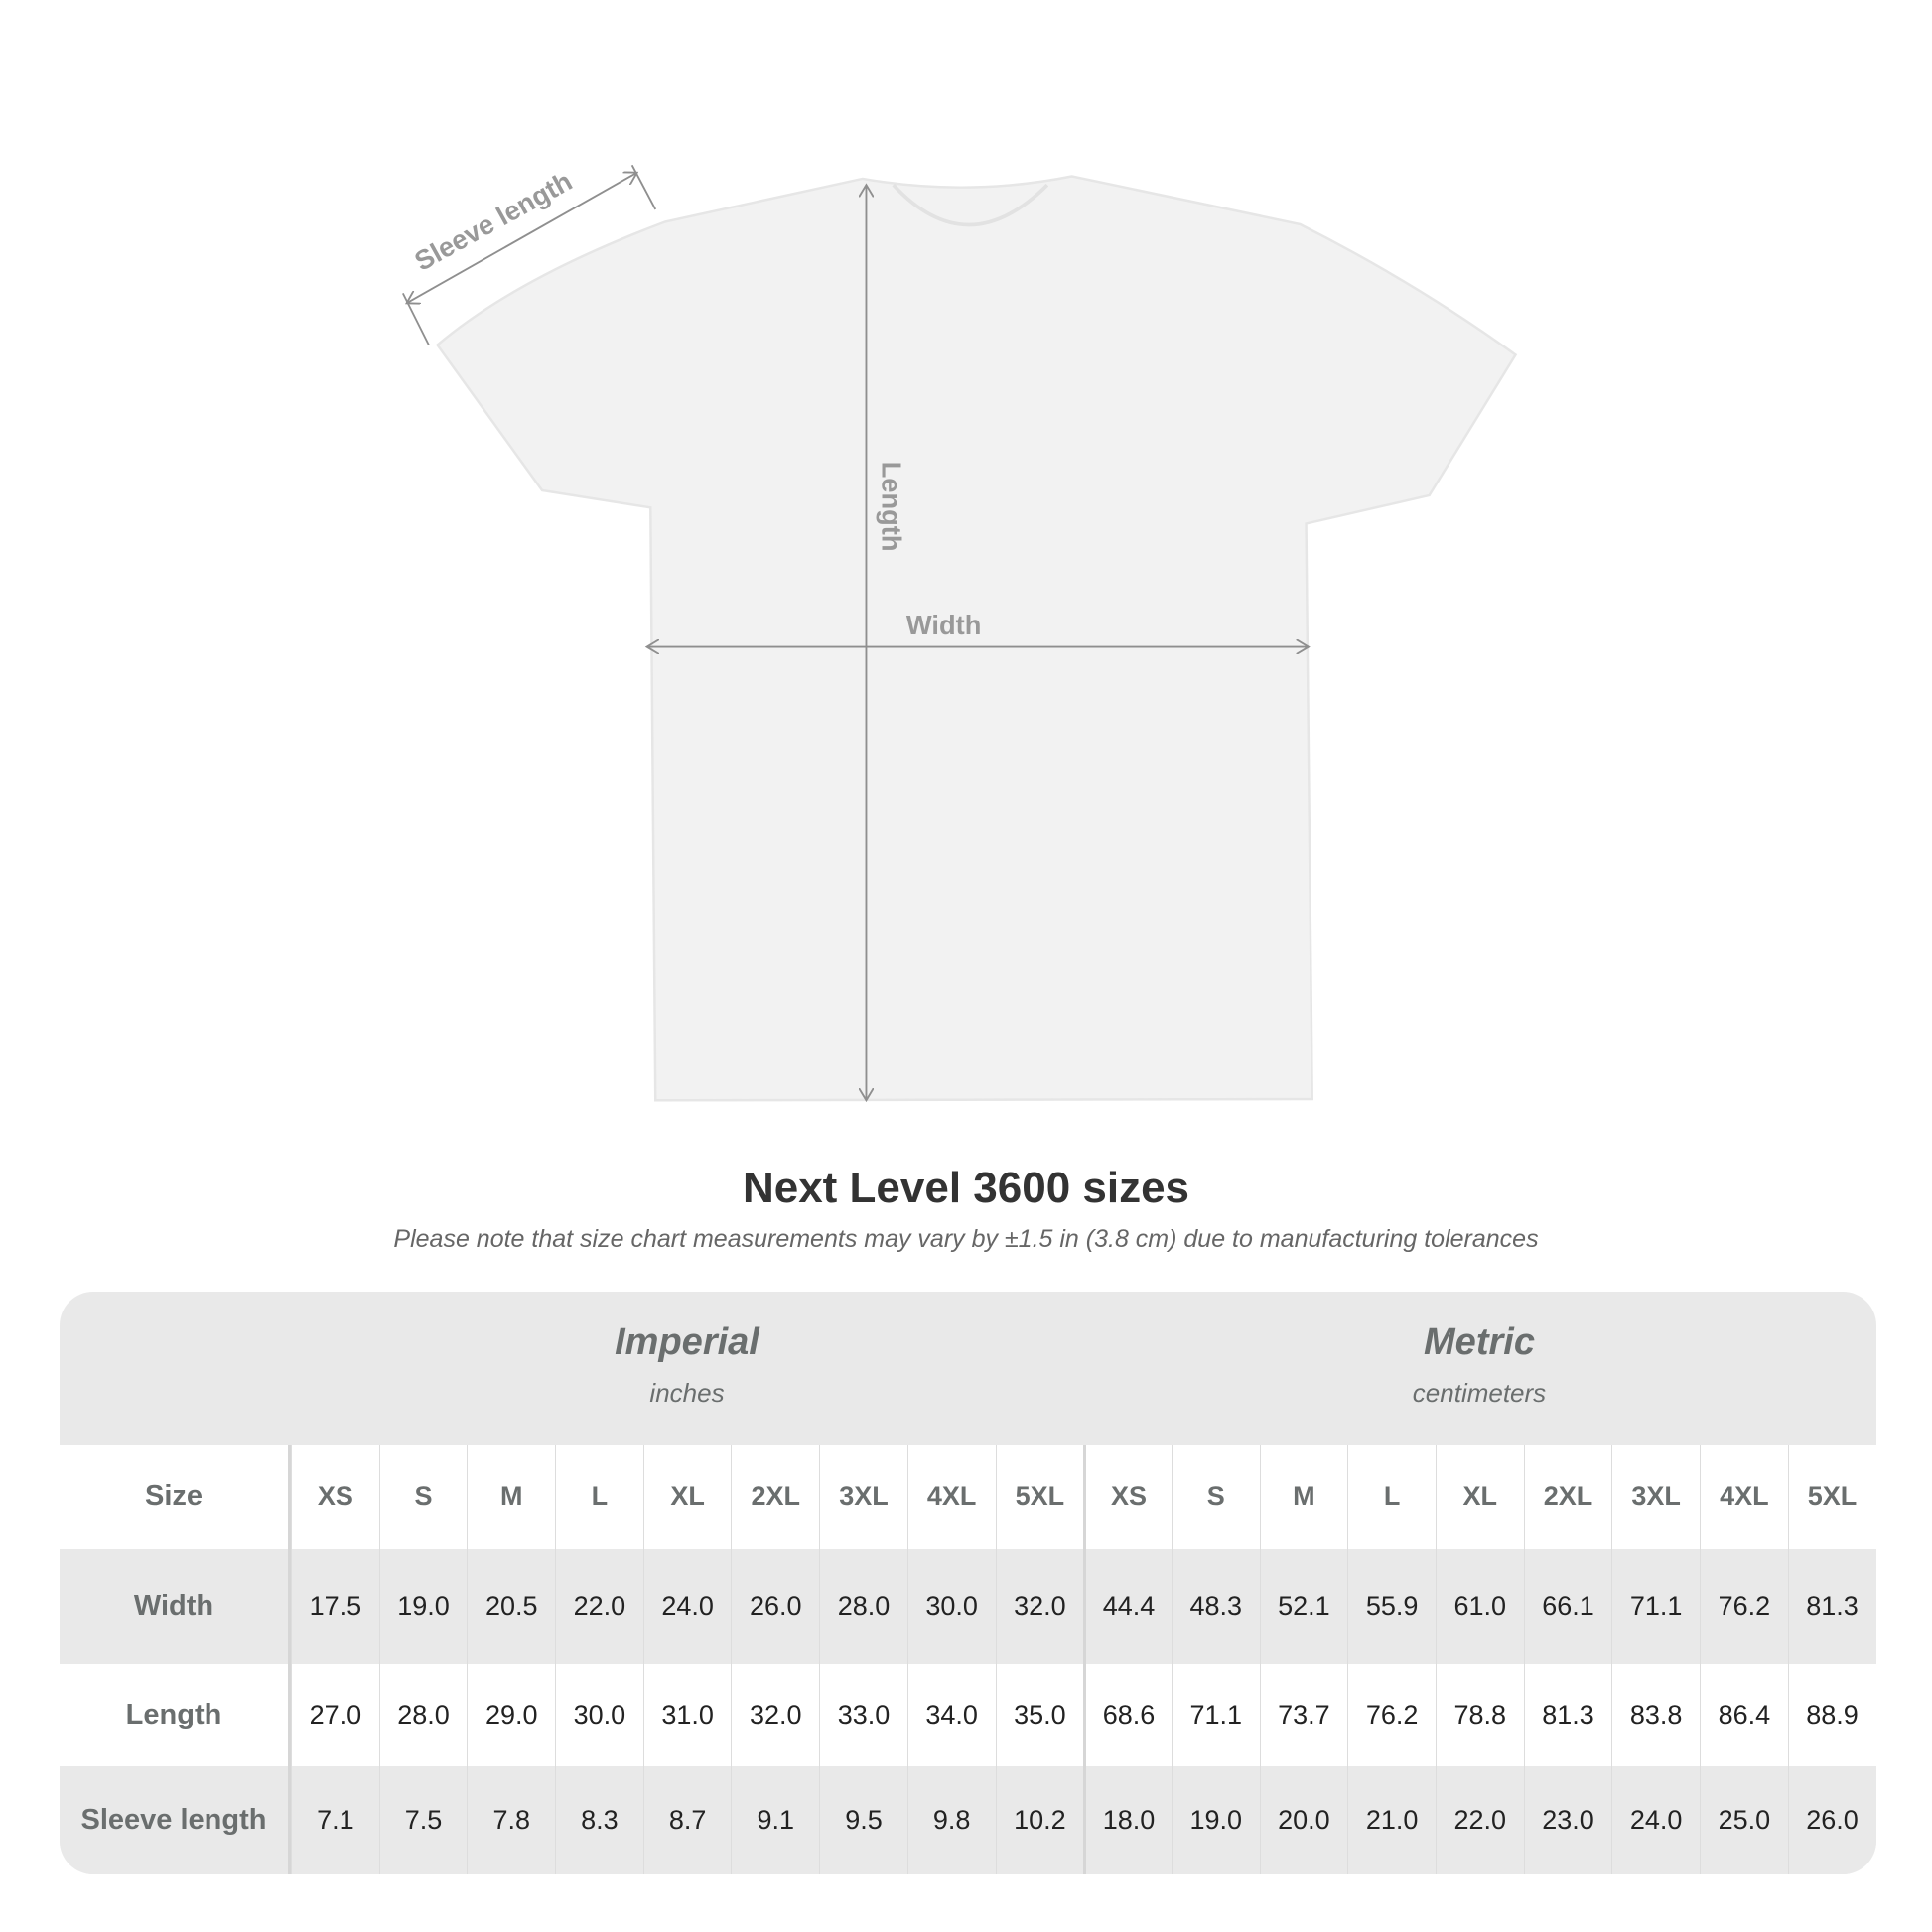 Image resolution: width=1932 pixels, height=1932 pixels. I want to click on imperial-value-cell: 7.8, so click(511, 1820).